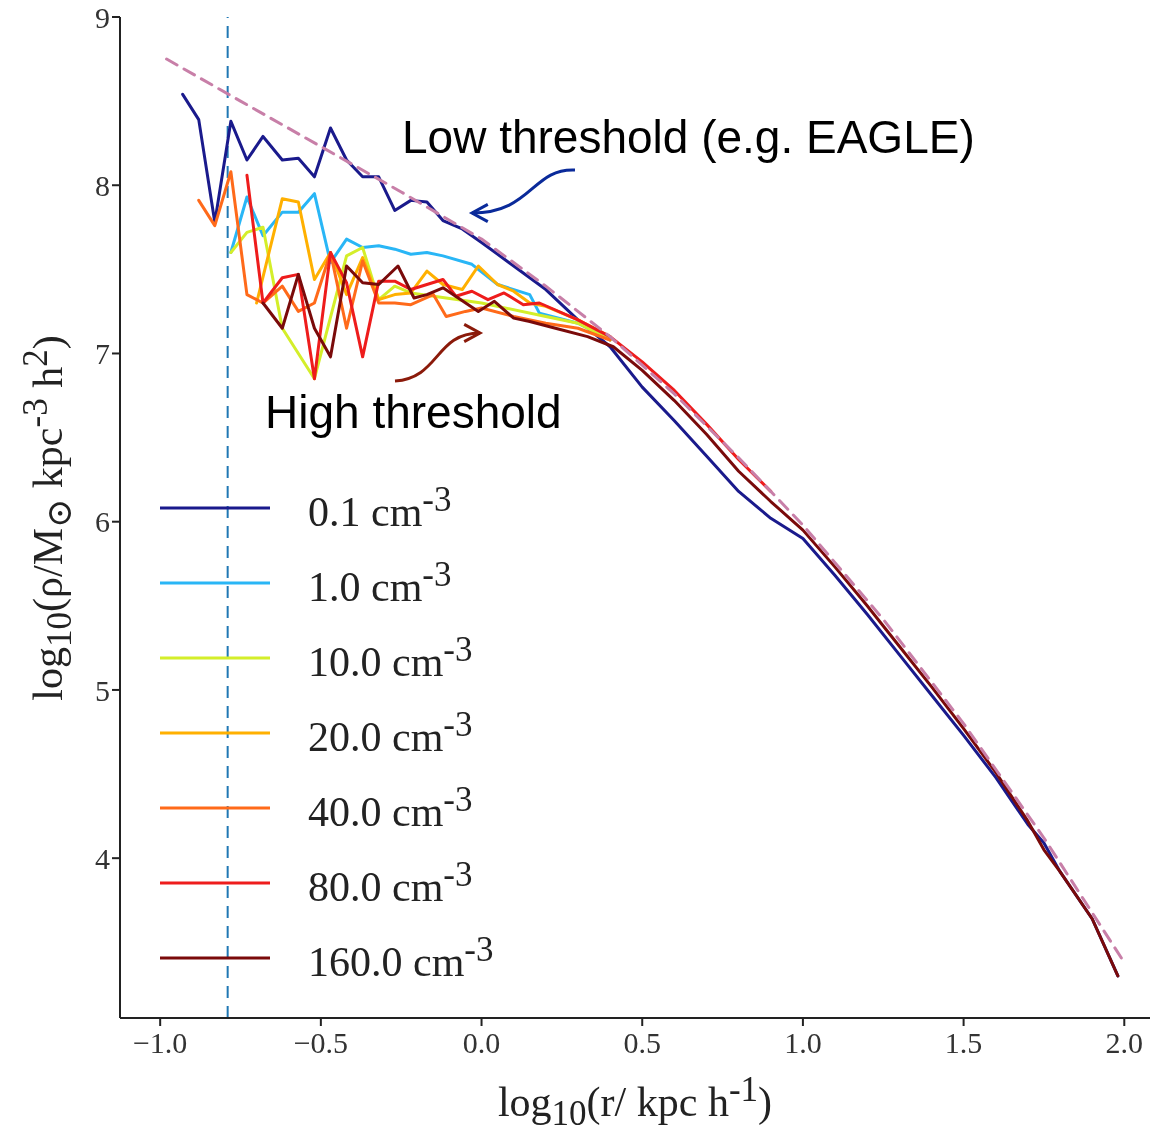 The height and width of the screenshot is (1144, 1153). What do you see at coordinates (380, 507) in the screenshot?
I see `legend-label: 0.1 cm$^{-3}$` at bounding box center [380, 507].